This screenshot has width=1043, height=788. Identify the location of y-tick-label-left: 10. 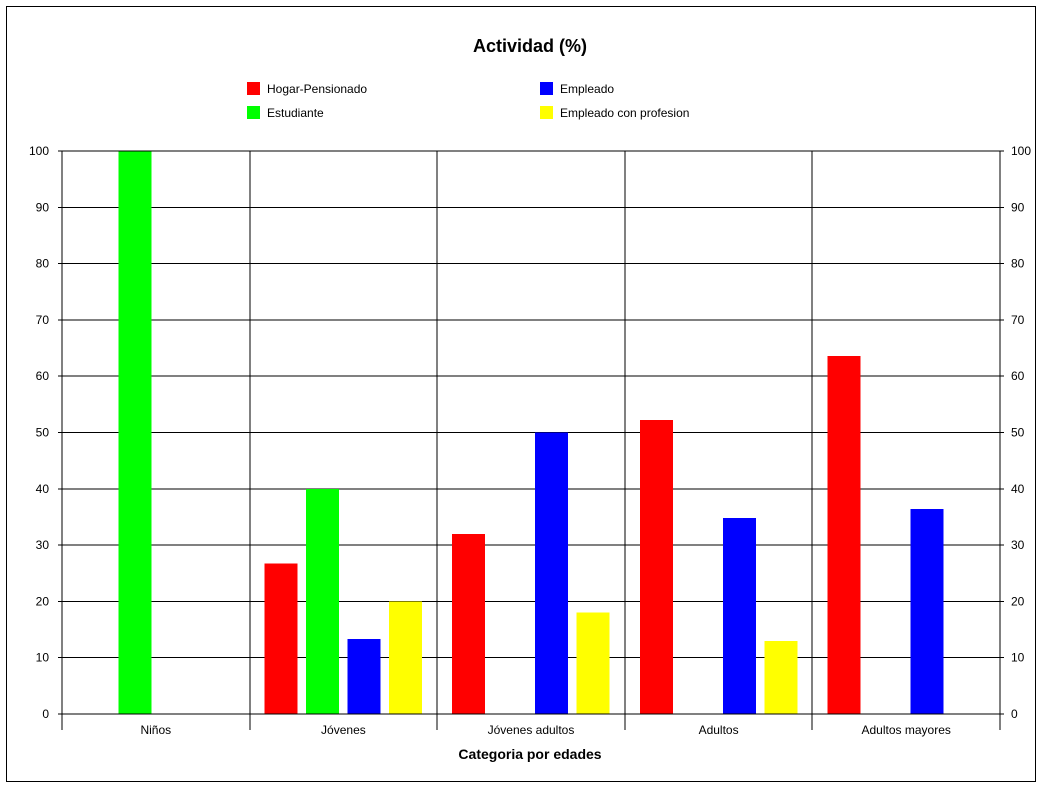
(43, 658).